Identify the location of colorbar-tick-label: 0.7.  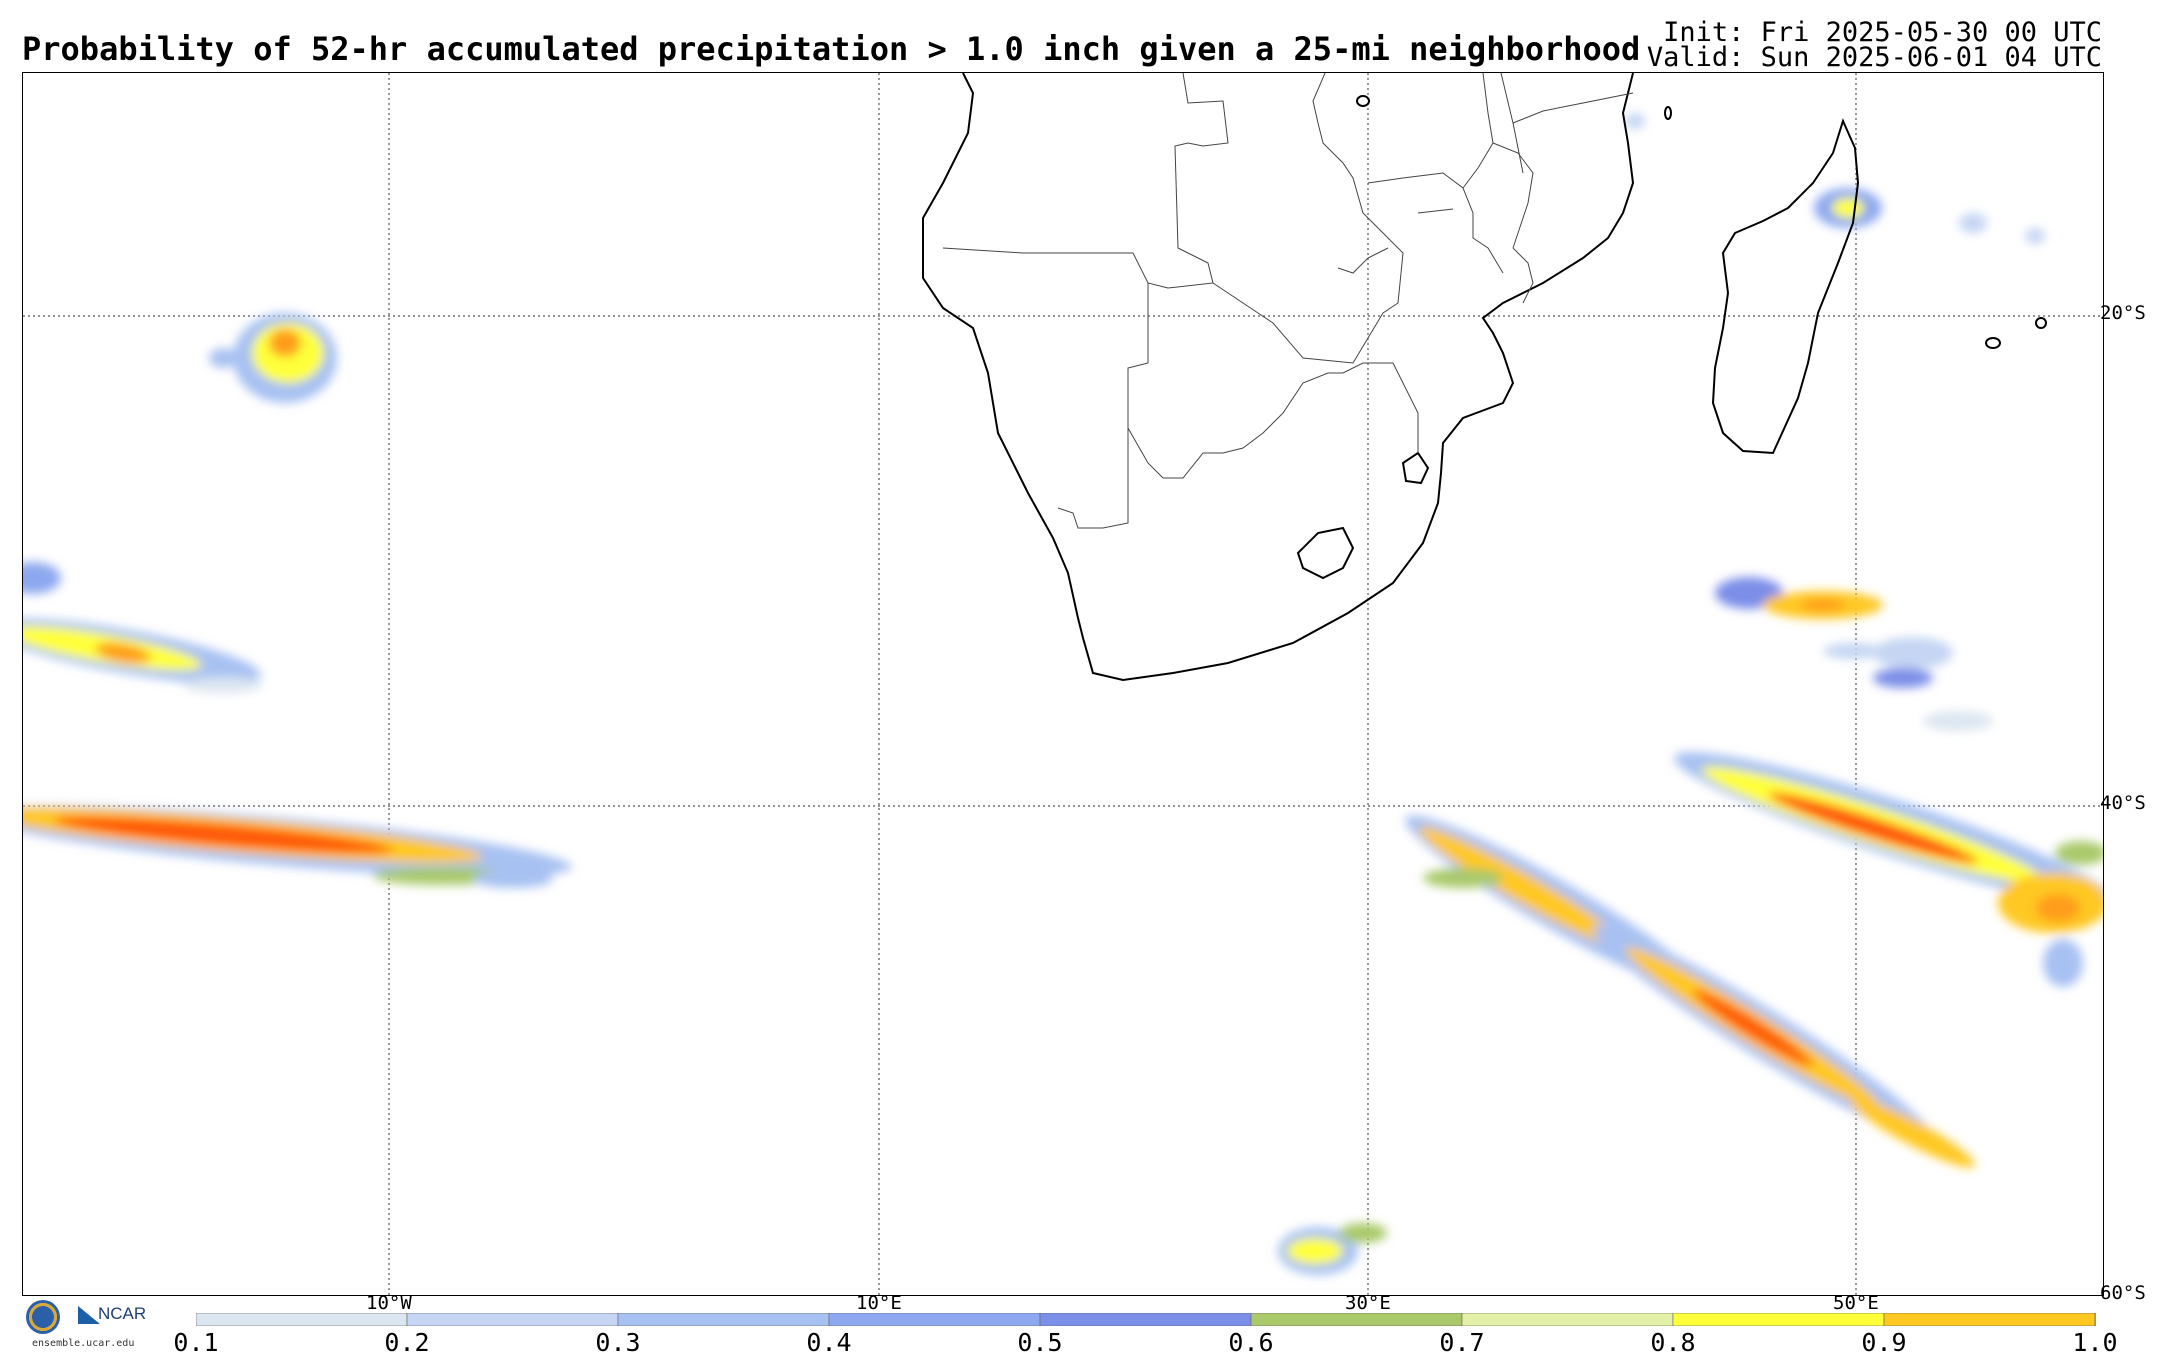
(1462, 1342).